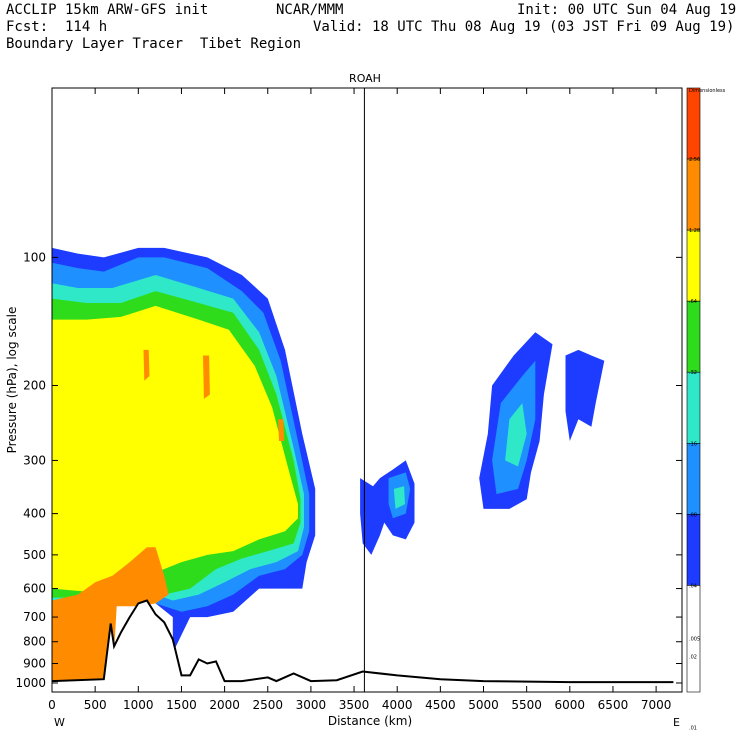  What do you see at coordinates (483, 705) in the screenshot?
I see `x-tick-label-5000: 5000` at bounding box center [483, 705].